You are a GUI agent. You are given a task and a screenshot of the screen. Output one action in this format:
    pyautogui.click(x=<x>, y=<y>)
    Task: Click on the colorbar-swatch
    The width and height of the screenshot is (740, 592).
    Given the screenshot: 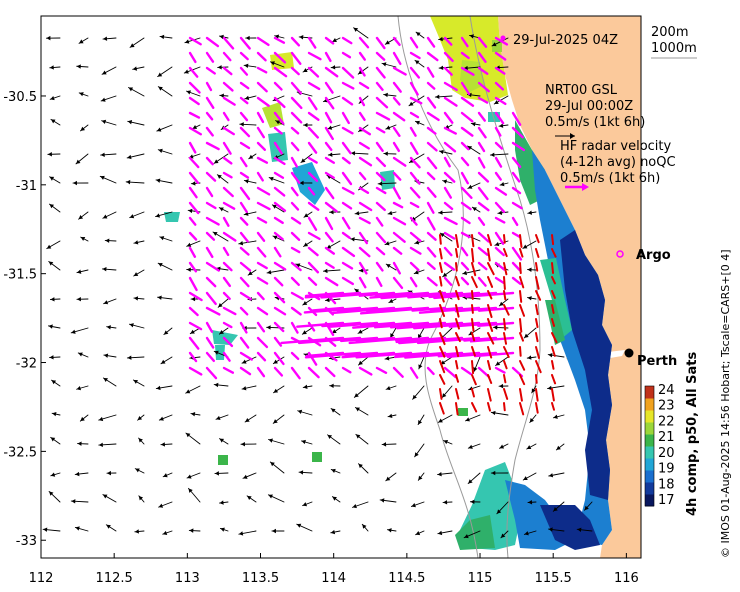 What is the action you would take?
    pyautogui.click(x=649, y=452)
    